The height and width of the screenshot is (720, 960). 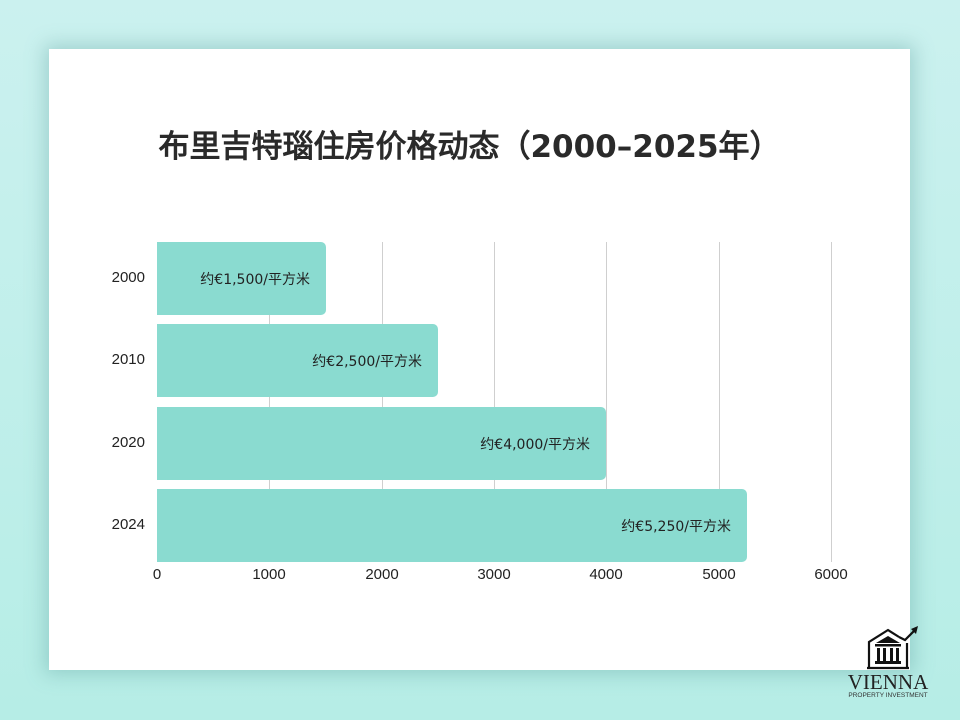 What do you see at coordinates (494, 574) in the screenshot?
I see `x-tick-label: 3000` at bounding box center [494, 574].